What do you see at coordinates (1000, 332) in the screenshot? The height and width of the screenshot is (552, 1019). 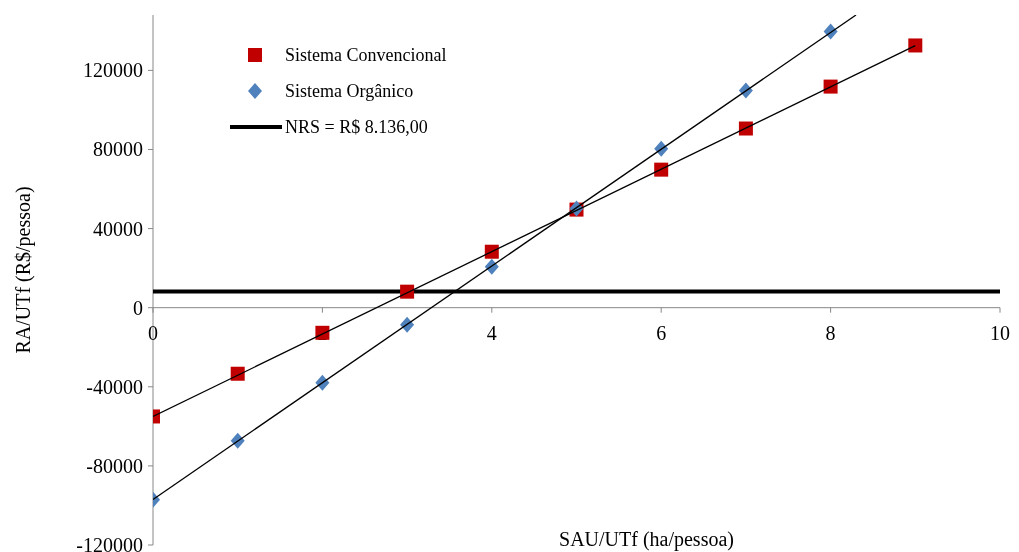 I see `x-tick-label: 10` at bounding box center [1000, 332].